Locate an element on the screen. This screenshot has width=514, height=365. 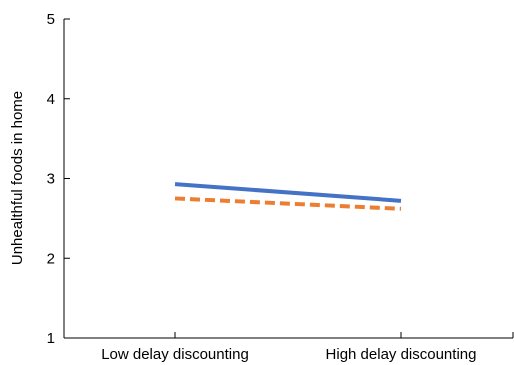
y-tick-label: 1 is located at coordinates (51, 338).